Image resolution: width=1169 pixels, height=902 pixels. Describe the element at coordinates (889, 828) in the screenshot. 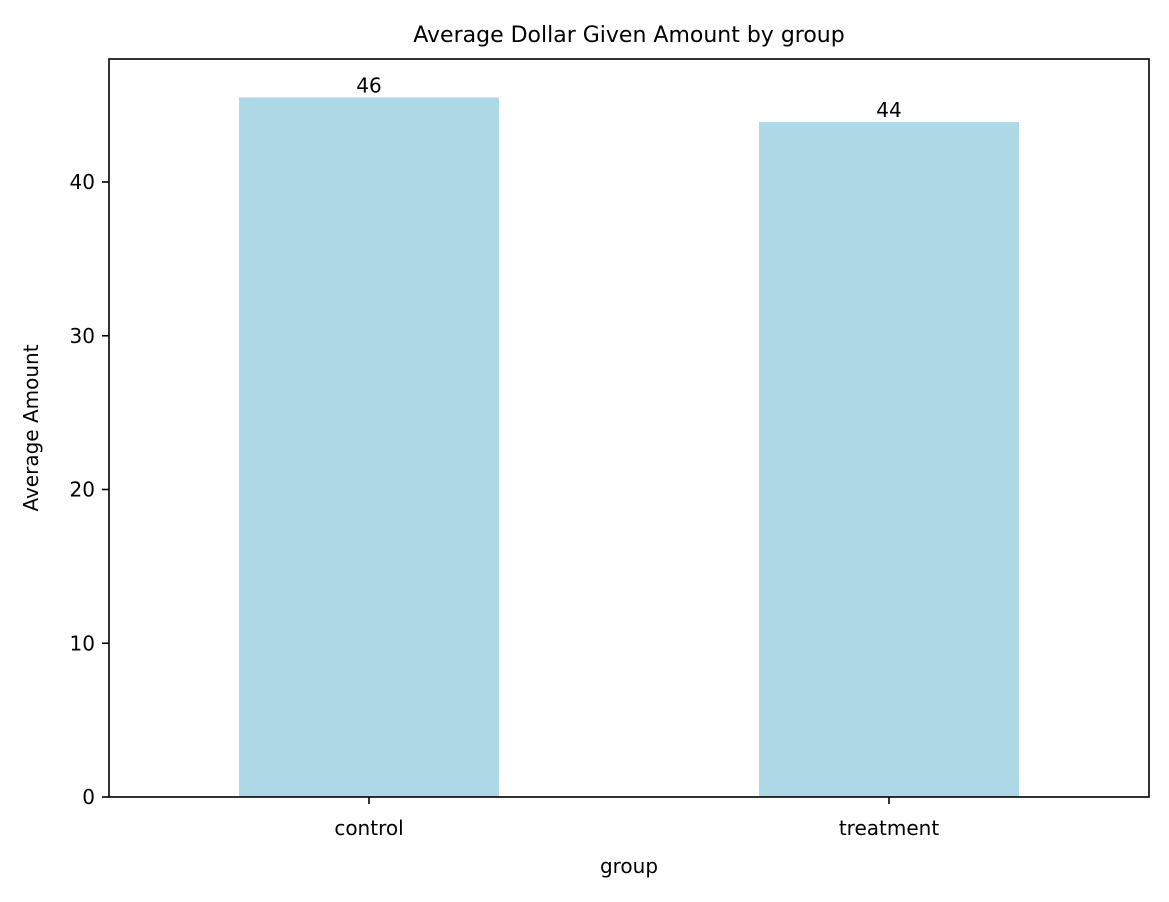

I see `x-tick-label: treatment` at that location.